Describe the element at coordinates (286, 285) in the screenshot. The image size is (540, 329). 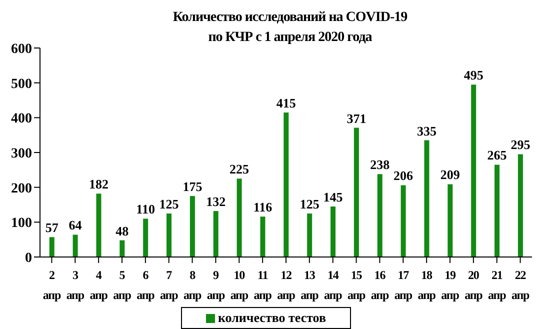
I see `x-tick-label: 12 апр` at that location.